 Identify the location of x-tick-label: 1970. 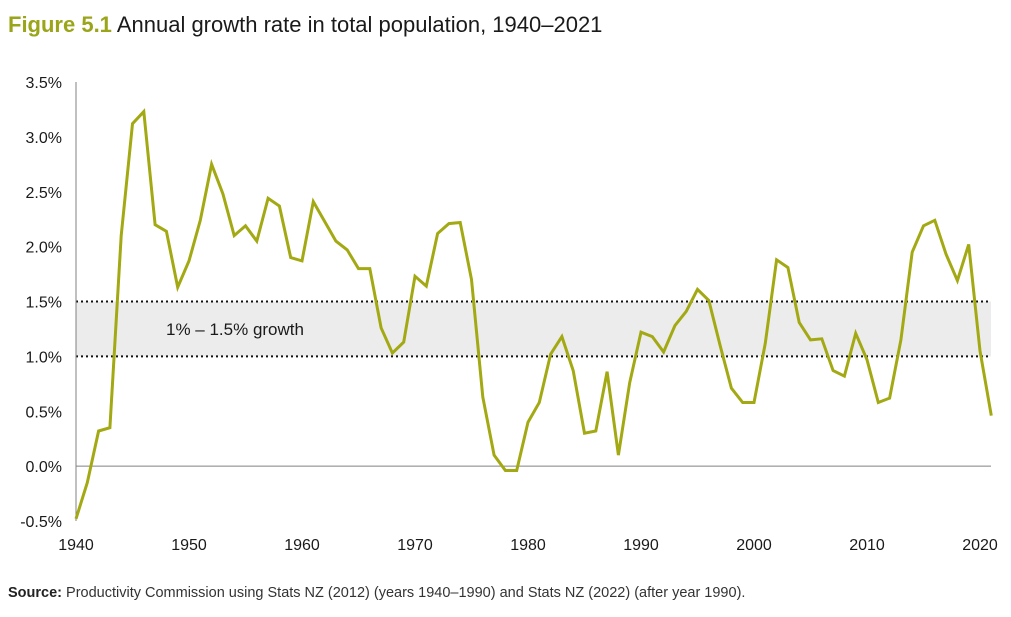
(415, 545).